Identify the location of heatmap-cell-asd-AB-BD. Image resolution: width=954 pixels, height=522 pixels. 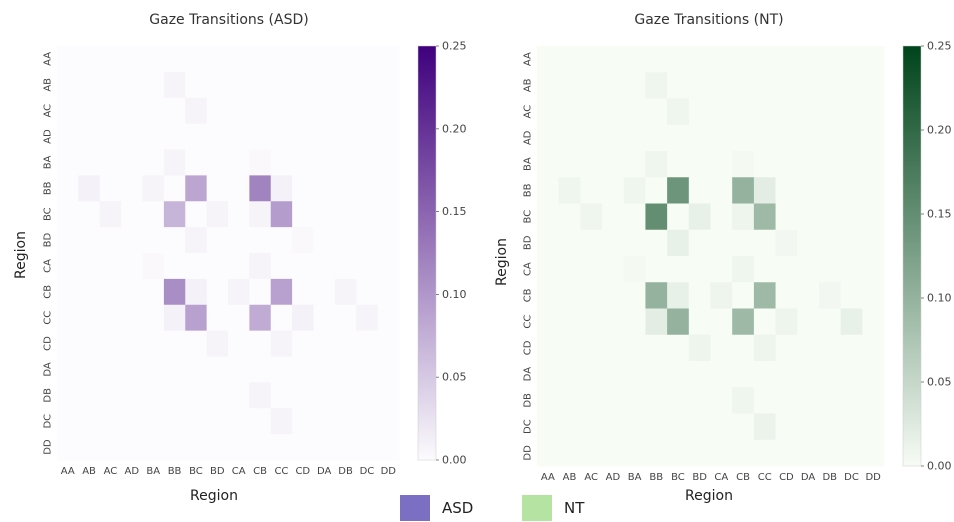
(217, 85).